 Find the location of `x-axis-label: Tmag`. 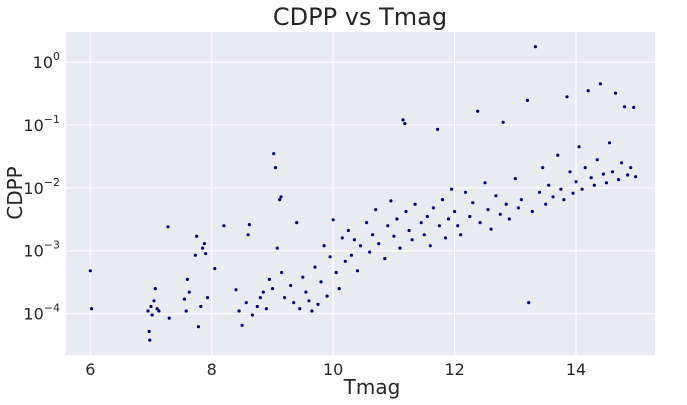

x-axis-label: Tmag is located at coordinates (372, 387).